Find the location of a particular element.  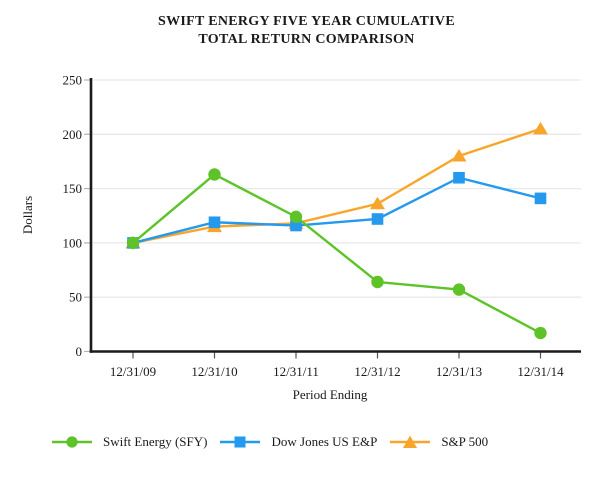

x-tick-label: 12/31/11 is located at coordinates (296, 371).